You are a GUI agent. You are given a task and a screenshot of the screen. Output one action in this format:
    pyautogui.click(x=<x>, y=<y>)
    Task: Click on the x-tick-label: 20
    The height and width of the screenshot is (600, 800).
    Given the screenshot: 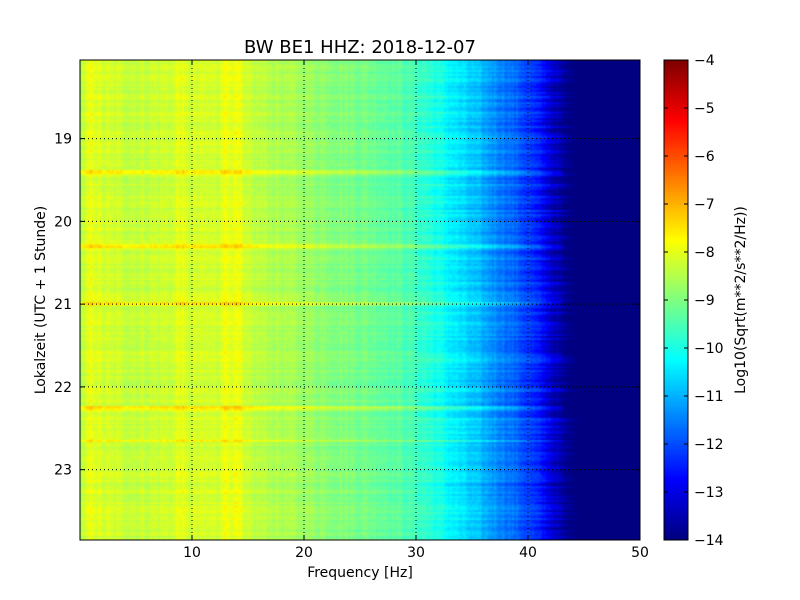 What is the action you would take?
    pyautogui.click(x=304, y=553)
    